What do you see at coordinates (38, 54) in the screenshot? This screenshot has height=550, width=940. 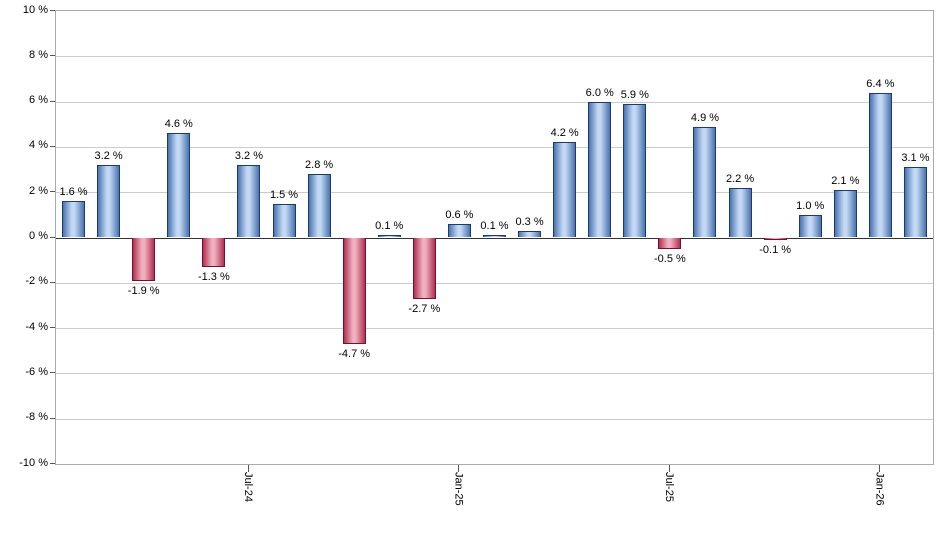 I see `y-tick-label: 8 %` at bounding box center [38, 54].